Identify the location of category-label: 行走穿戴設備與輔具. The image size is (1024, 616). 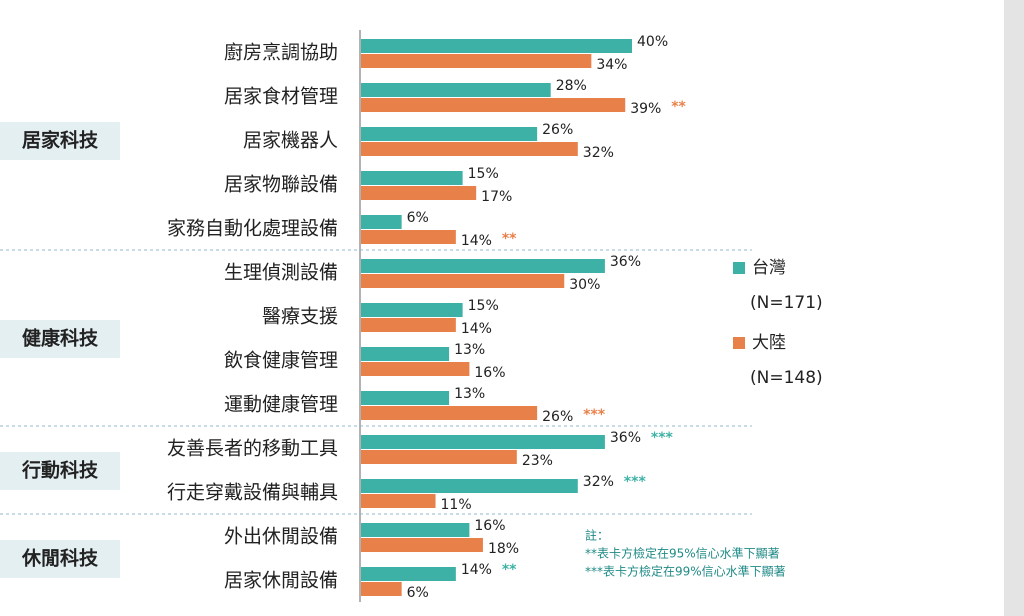
(252, 493).